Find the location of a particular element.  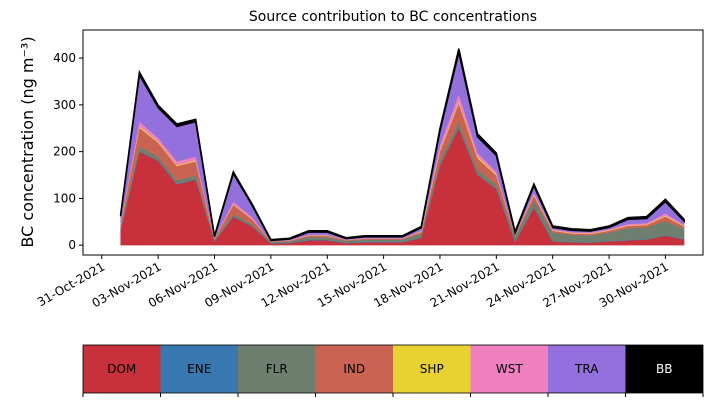

legend-label: BB is located at coordinates (664, 369).